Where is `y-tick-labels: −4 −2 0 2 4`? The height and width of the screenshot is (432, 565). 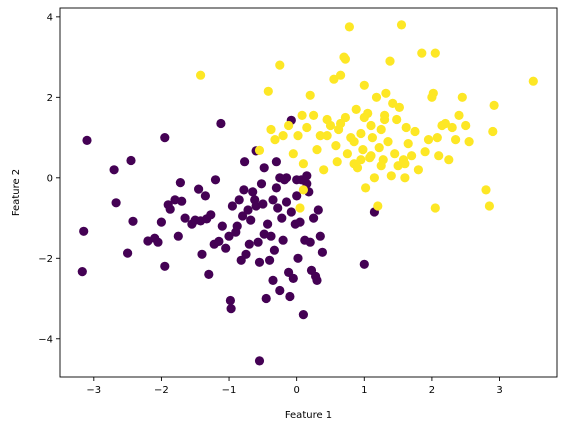 y-tick-labels: −4 −2 0 2 4 is located at coordinates (45, 178).